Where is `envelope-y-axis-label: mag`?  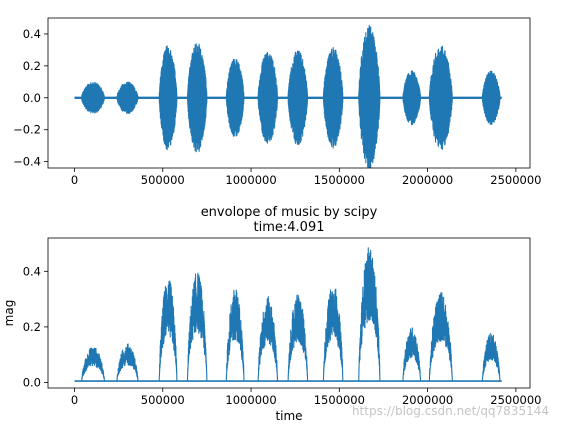
envelope-y-axis-label: mag is located at coordinates (9, 313).